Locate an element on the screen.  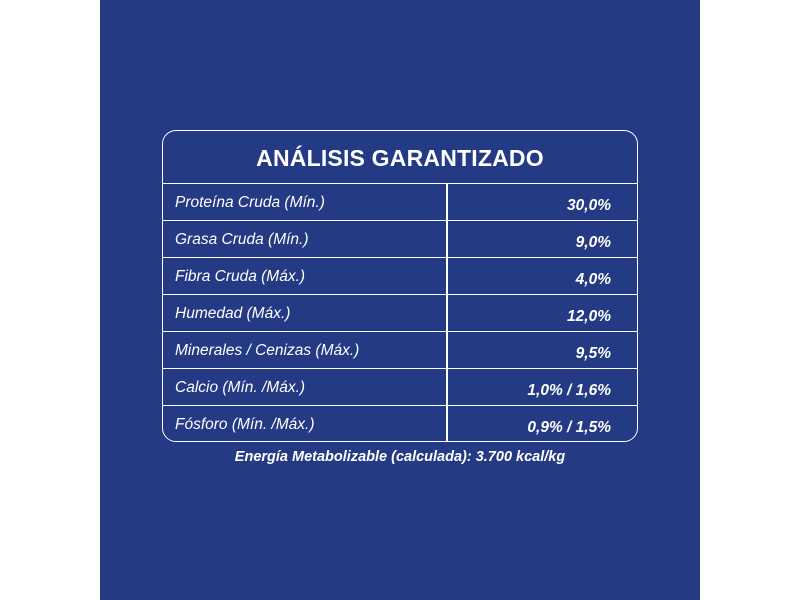
table-row: Fibra Cruda (Máx.) 4,0% is located at coordinates (400, 276).